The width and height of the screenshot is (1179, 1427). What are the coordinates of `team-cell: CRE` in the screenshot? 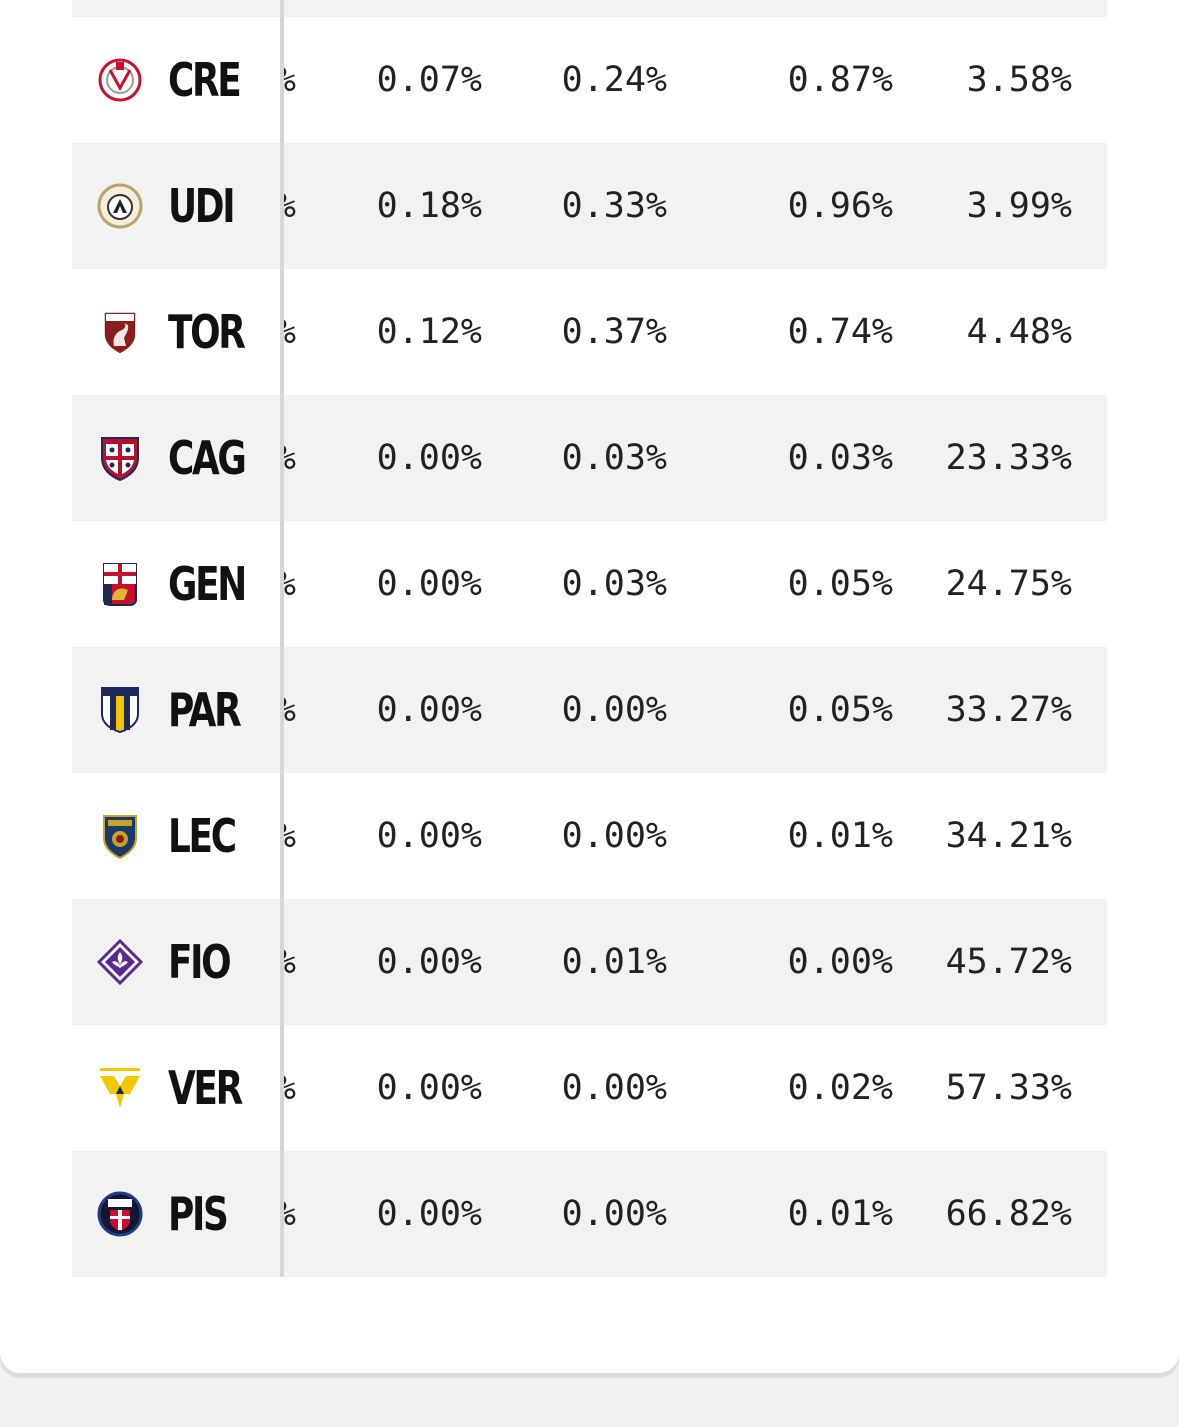 It's located at (178, 80).